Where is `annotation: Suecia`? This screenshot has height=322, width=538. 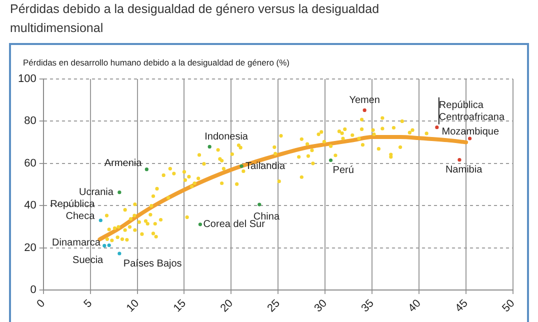
annotation: Suecia is located at coordinates (88, 260).